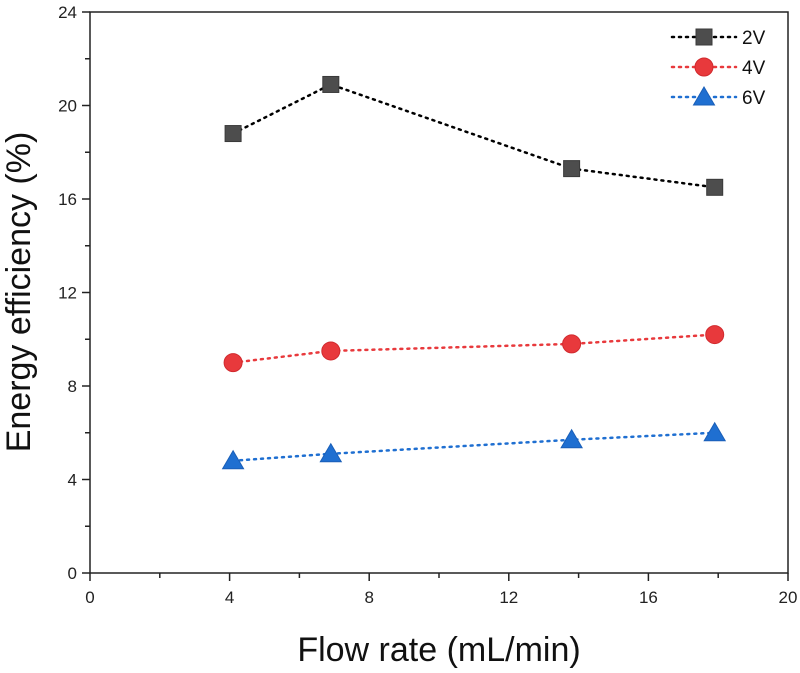 This screenshot has height=673, width=800. Describe the element at coordinates (508, 597) in the screenshot. I see `x-tick-label: 12` at that location.